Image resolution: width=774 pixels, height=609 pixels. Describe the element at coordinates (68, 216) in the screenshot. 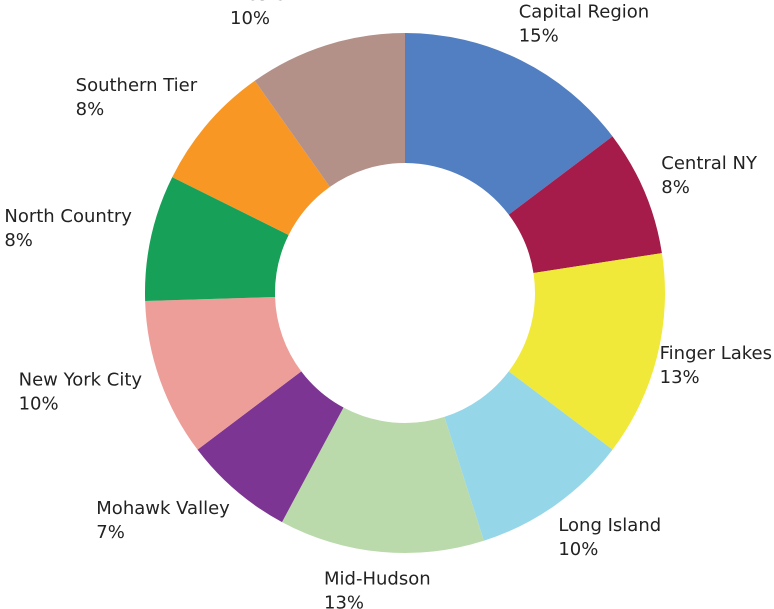

I see `slice-label: North Country` at that location.